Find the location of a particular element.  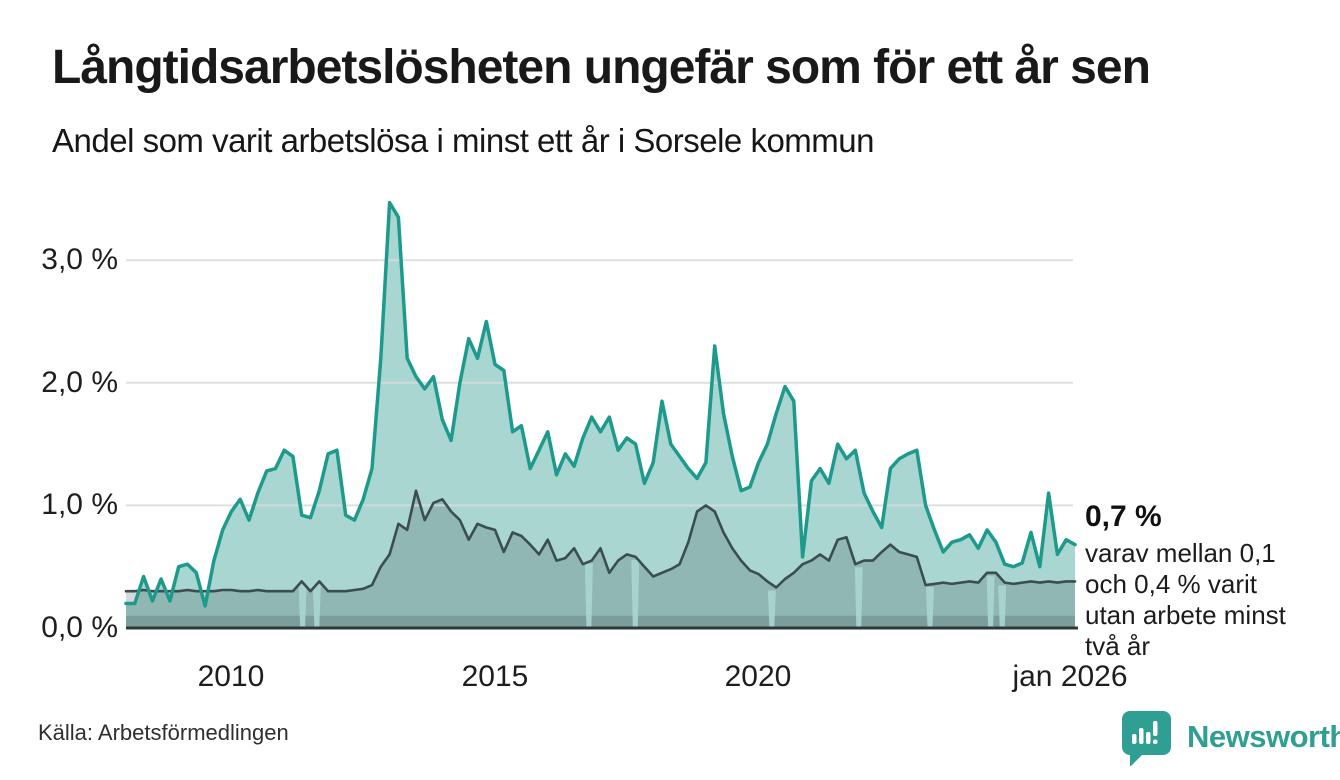

band-area-two-year-lower-strip is located at coordinates (600, 621).